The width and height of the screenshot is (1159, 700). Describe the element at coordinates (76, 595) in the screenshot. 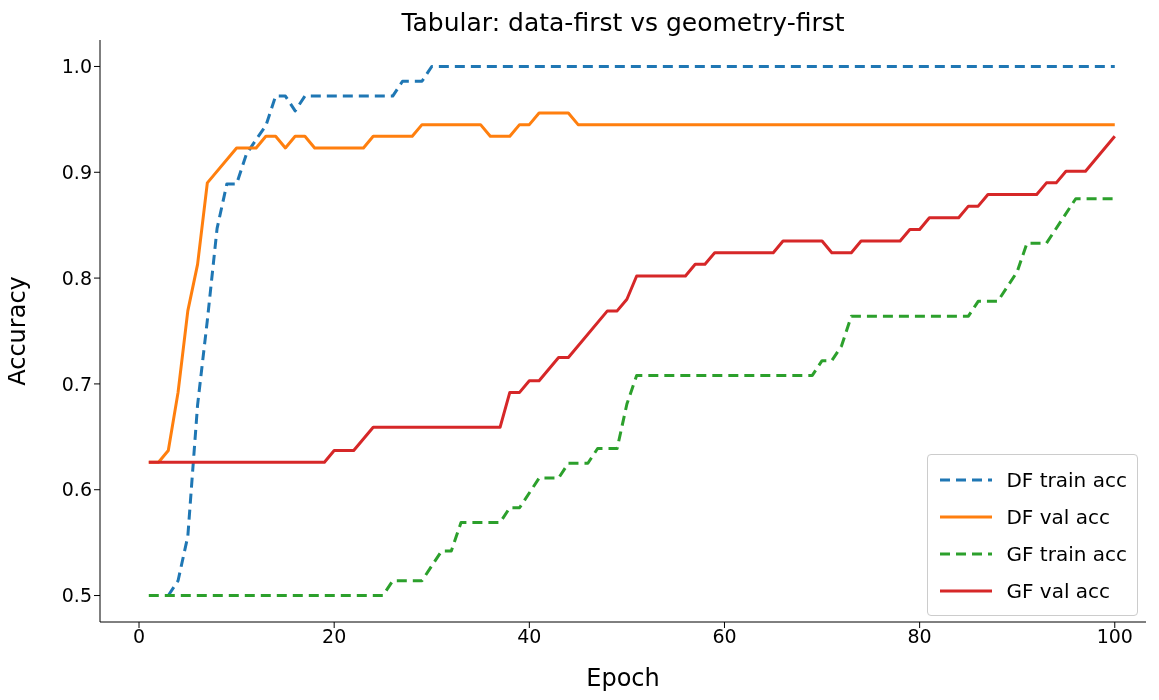

I see `y-tick-label: 0.5` at that location.